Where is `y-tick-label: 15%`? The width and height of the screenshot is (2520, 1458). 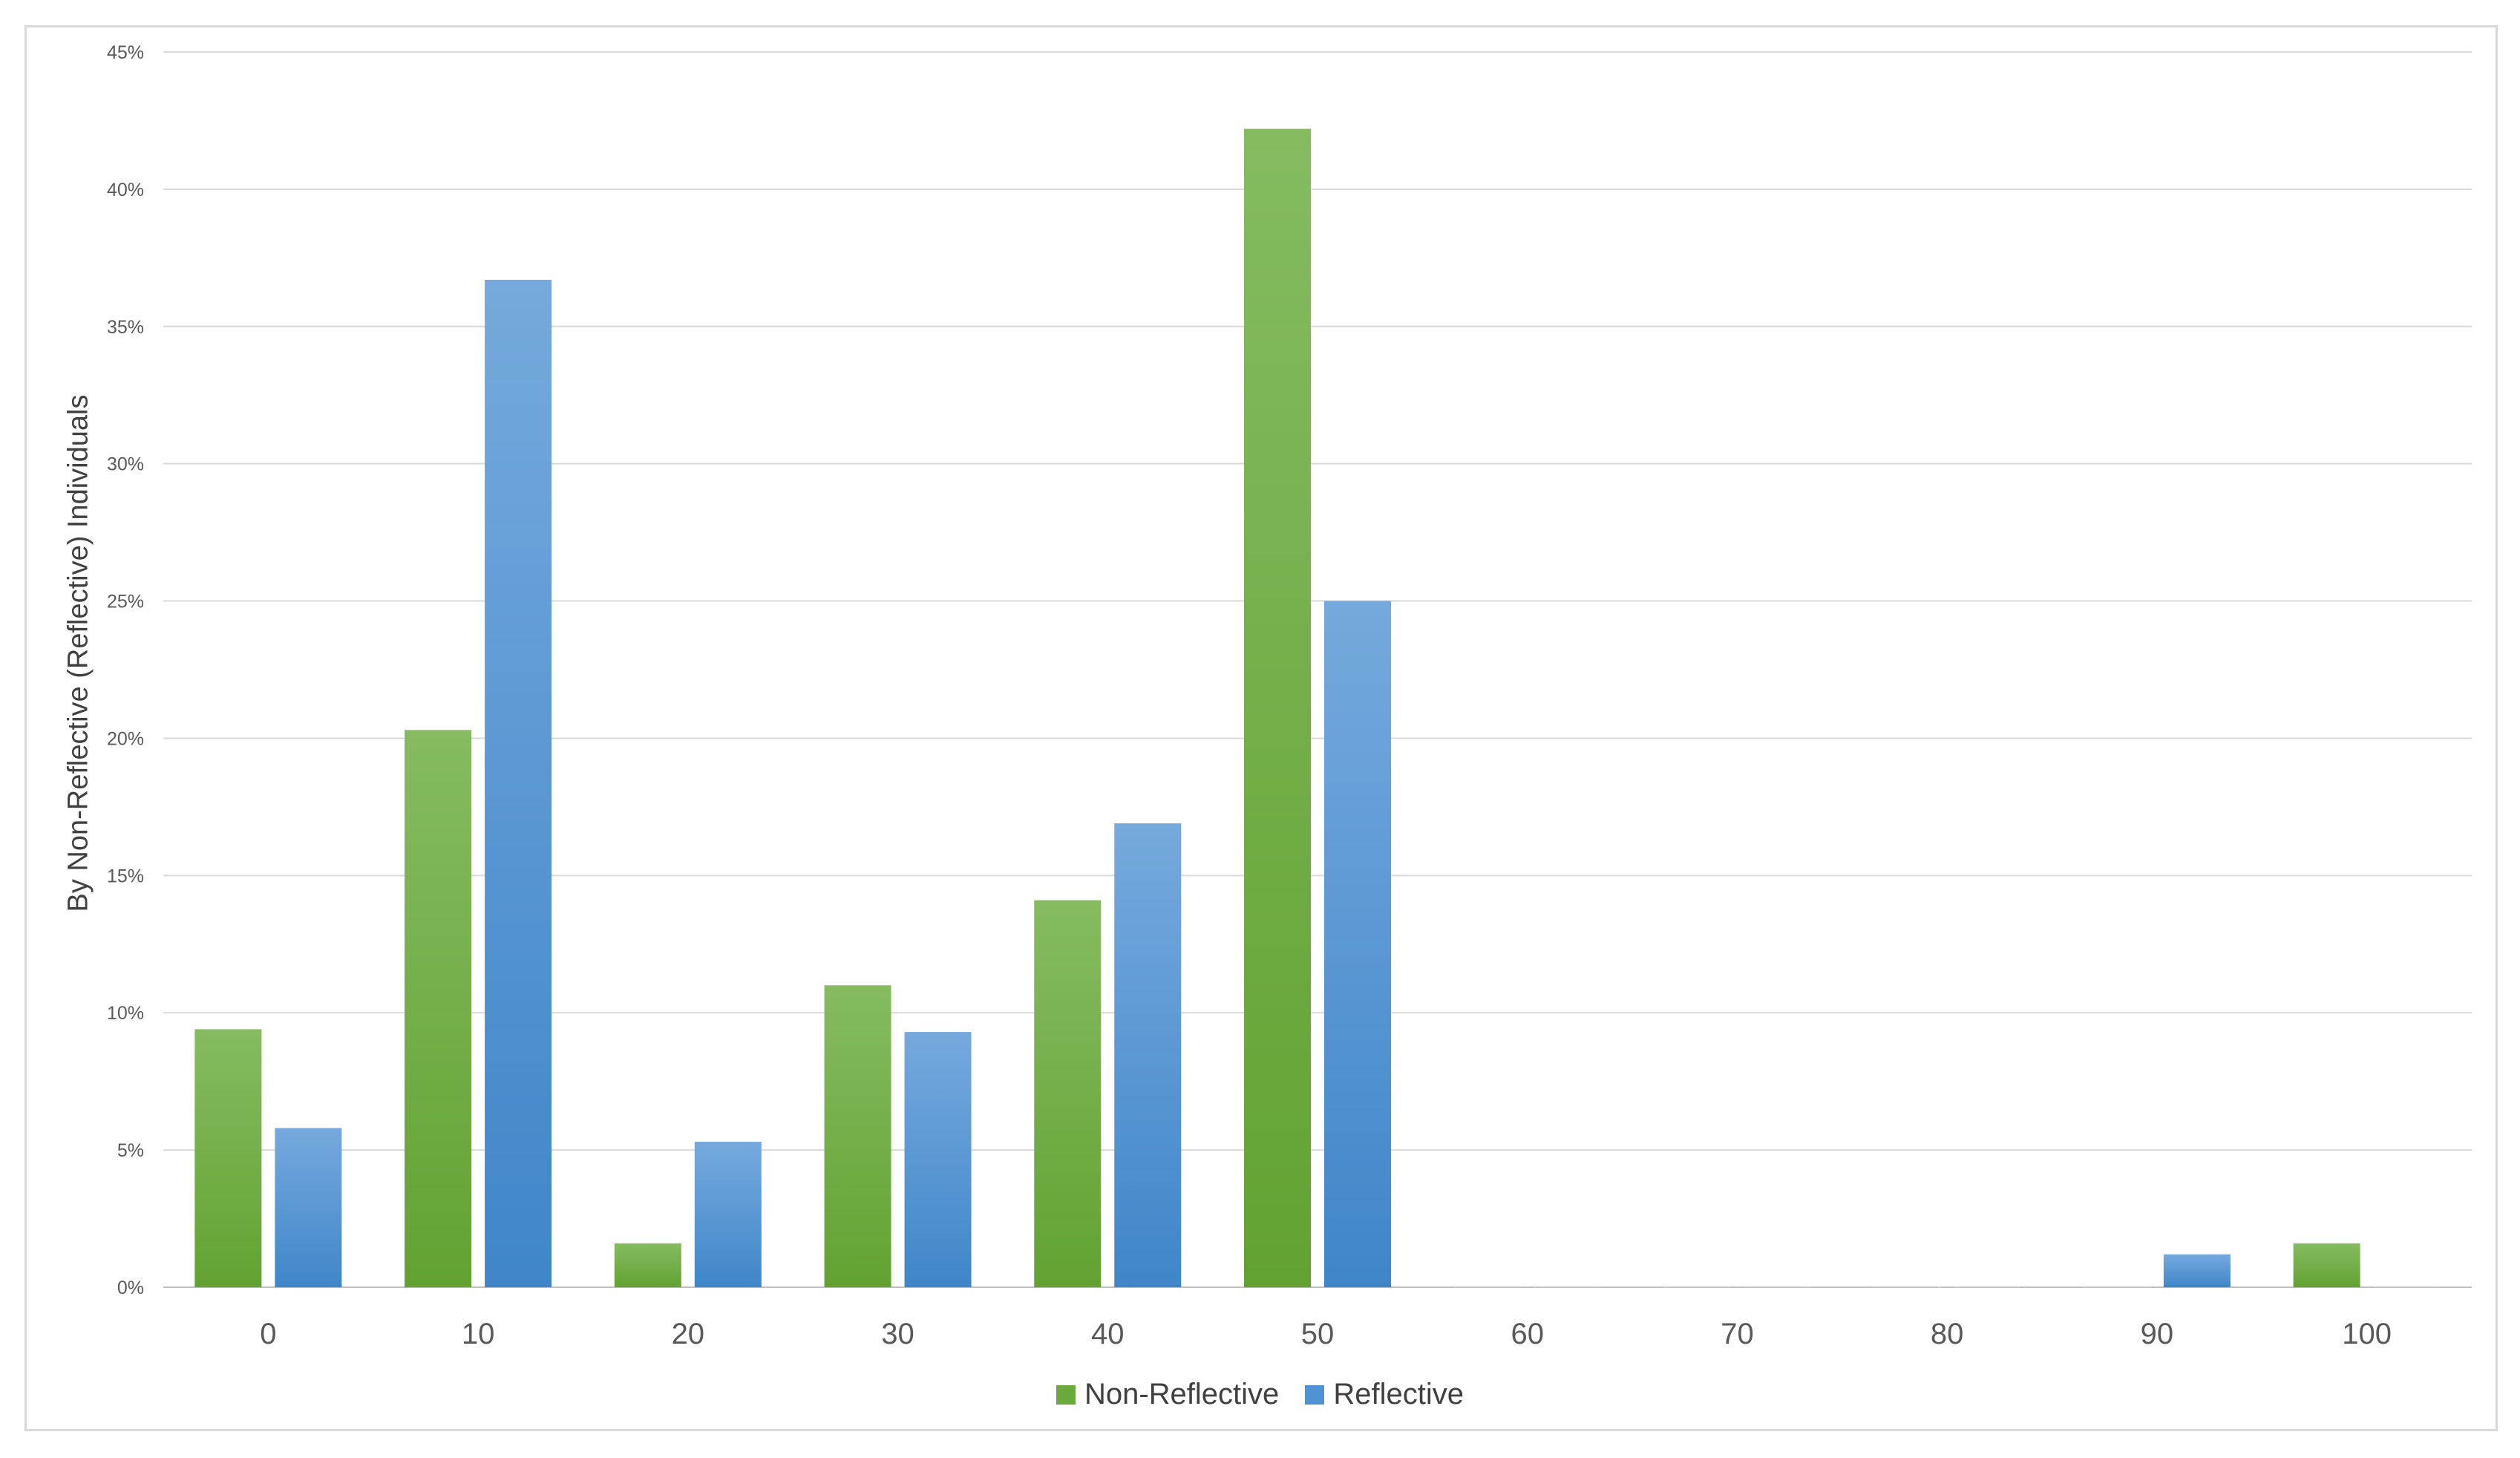
y-tick-label: 15% is located at coordinates (126, 876).